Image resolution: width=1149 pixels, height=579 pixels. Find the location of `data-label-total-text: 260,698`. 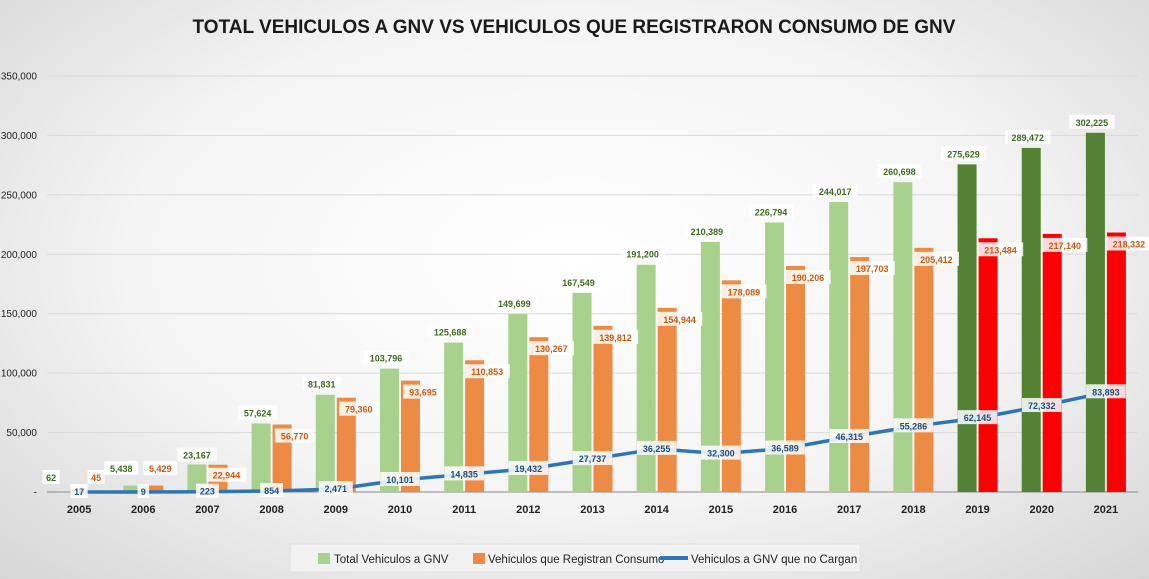

data-label-total-text: 260,698 is located at coordinates (899, 172).